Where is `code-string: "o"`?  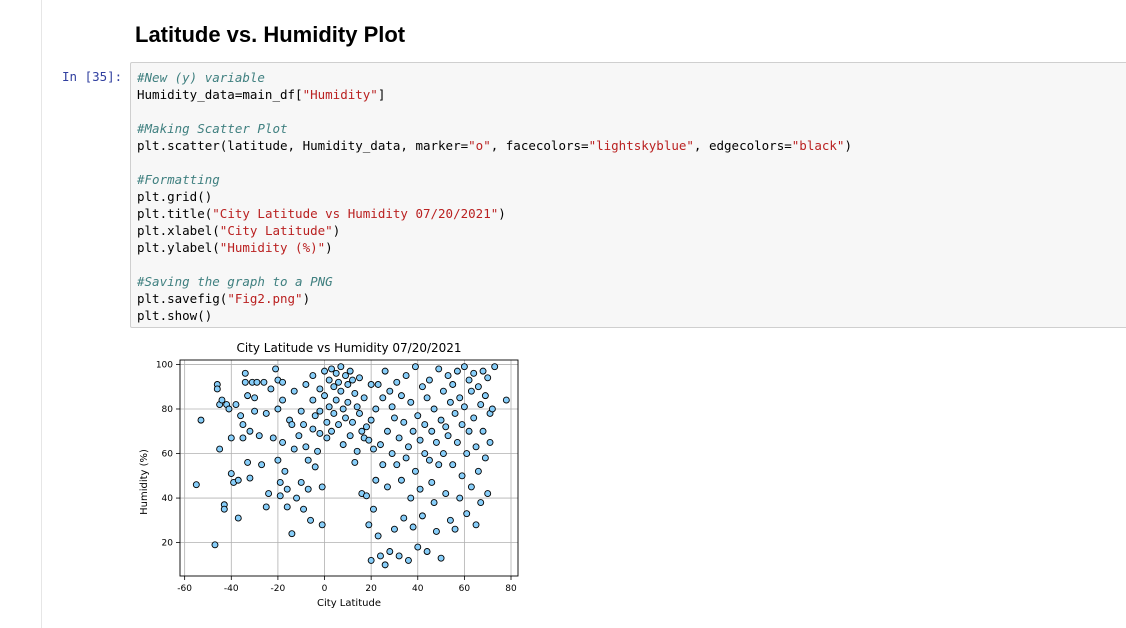 code-string: "o" is located at coordinates (479, 145).